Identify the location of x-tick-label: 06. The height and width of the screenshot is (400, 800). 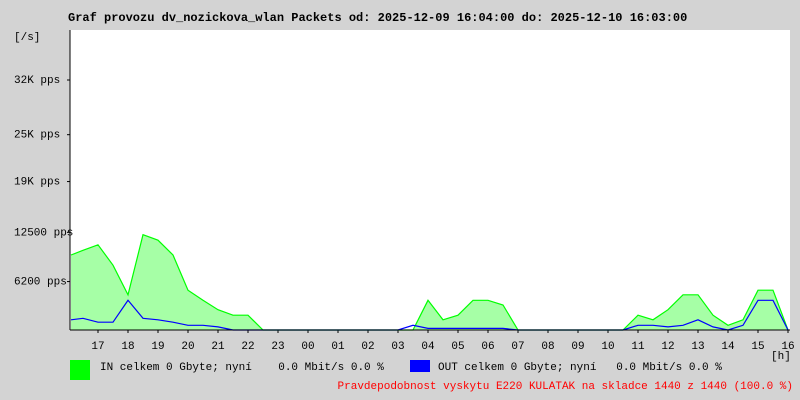
(487, 347).